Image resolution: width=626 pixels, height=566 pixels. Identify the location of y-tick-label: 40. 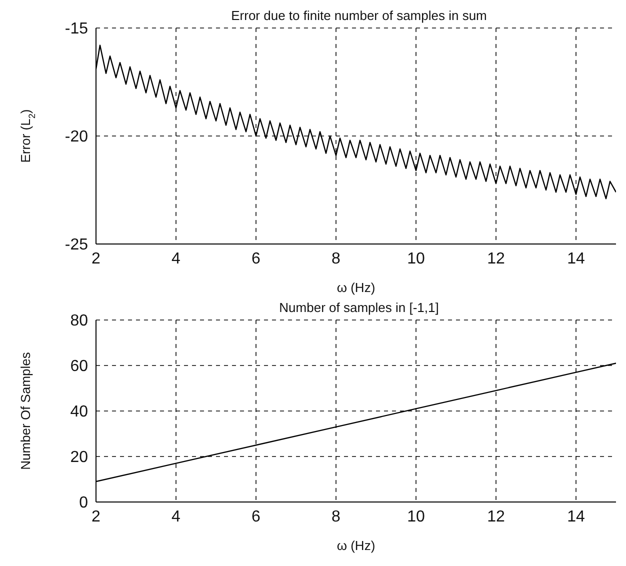
(79, 412).